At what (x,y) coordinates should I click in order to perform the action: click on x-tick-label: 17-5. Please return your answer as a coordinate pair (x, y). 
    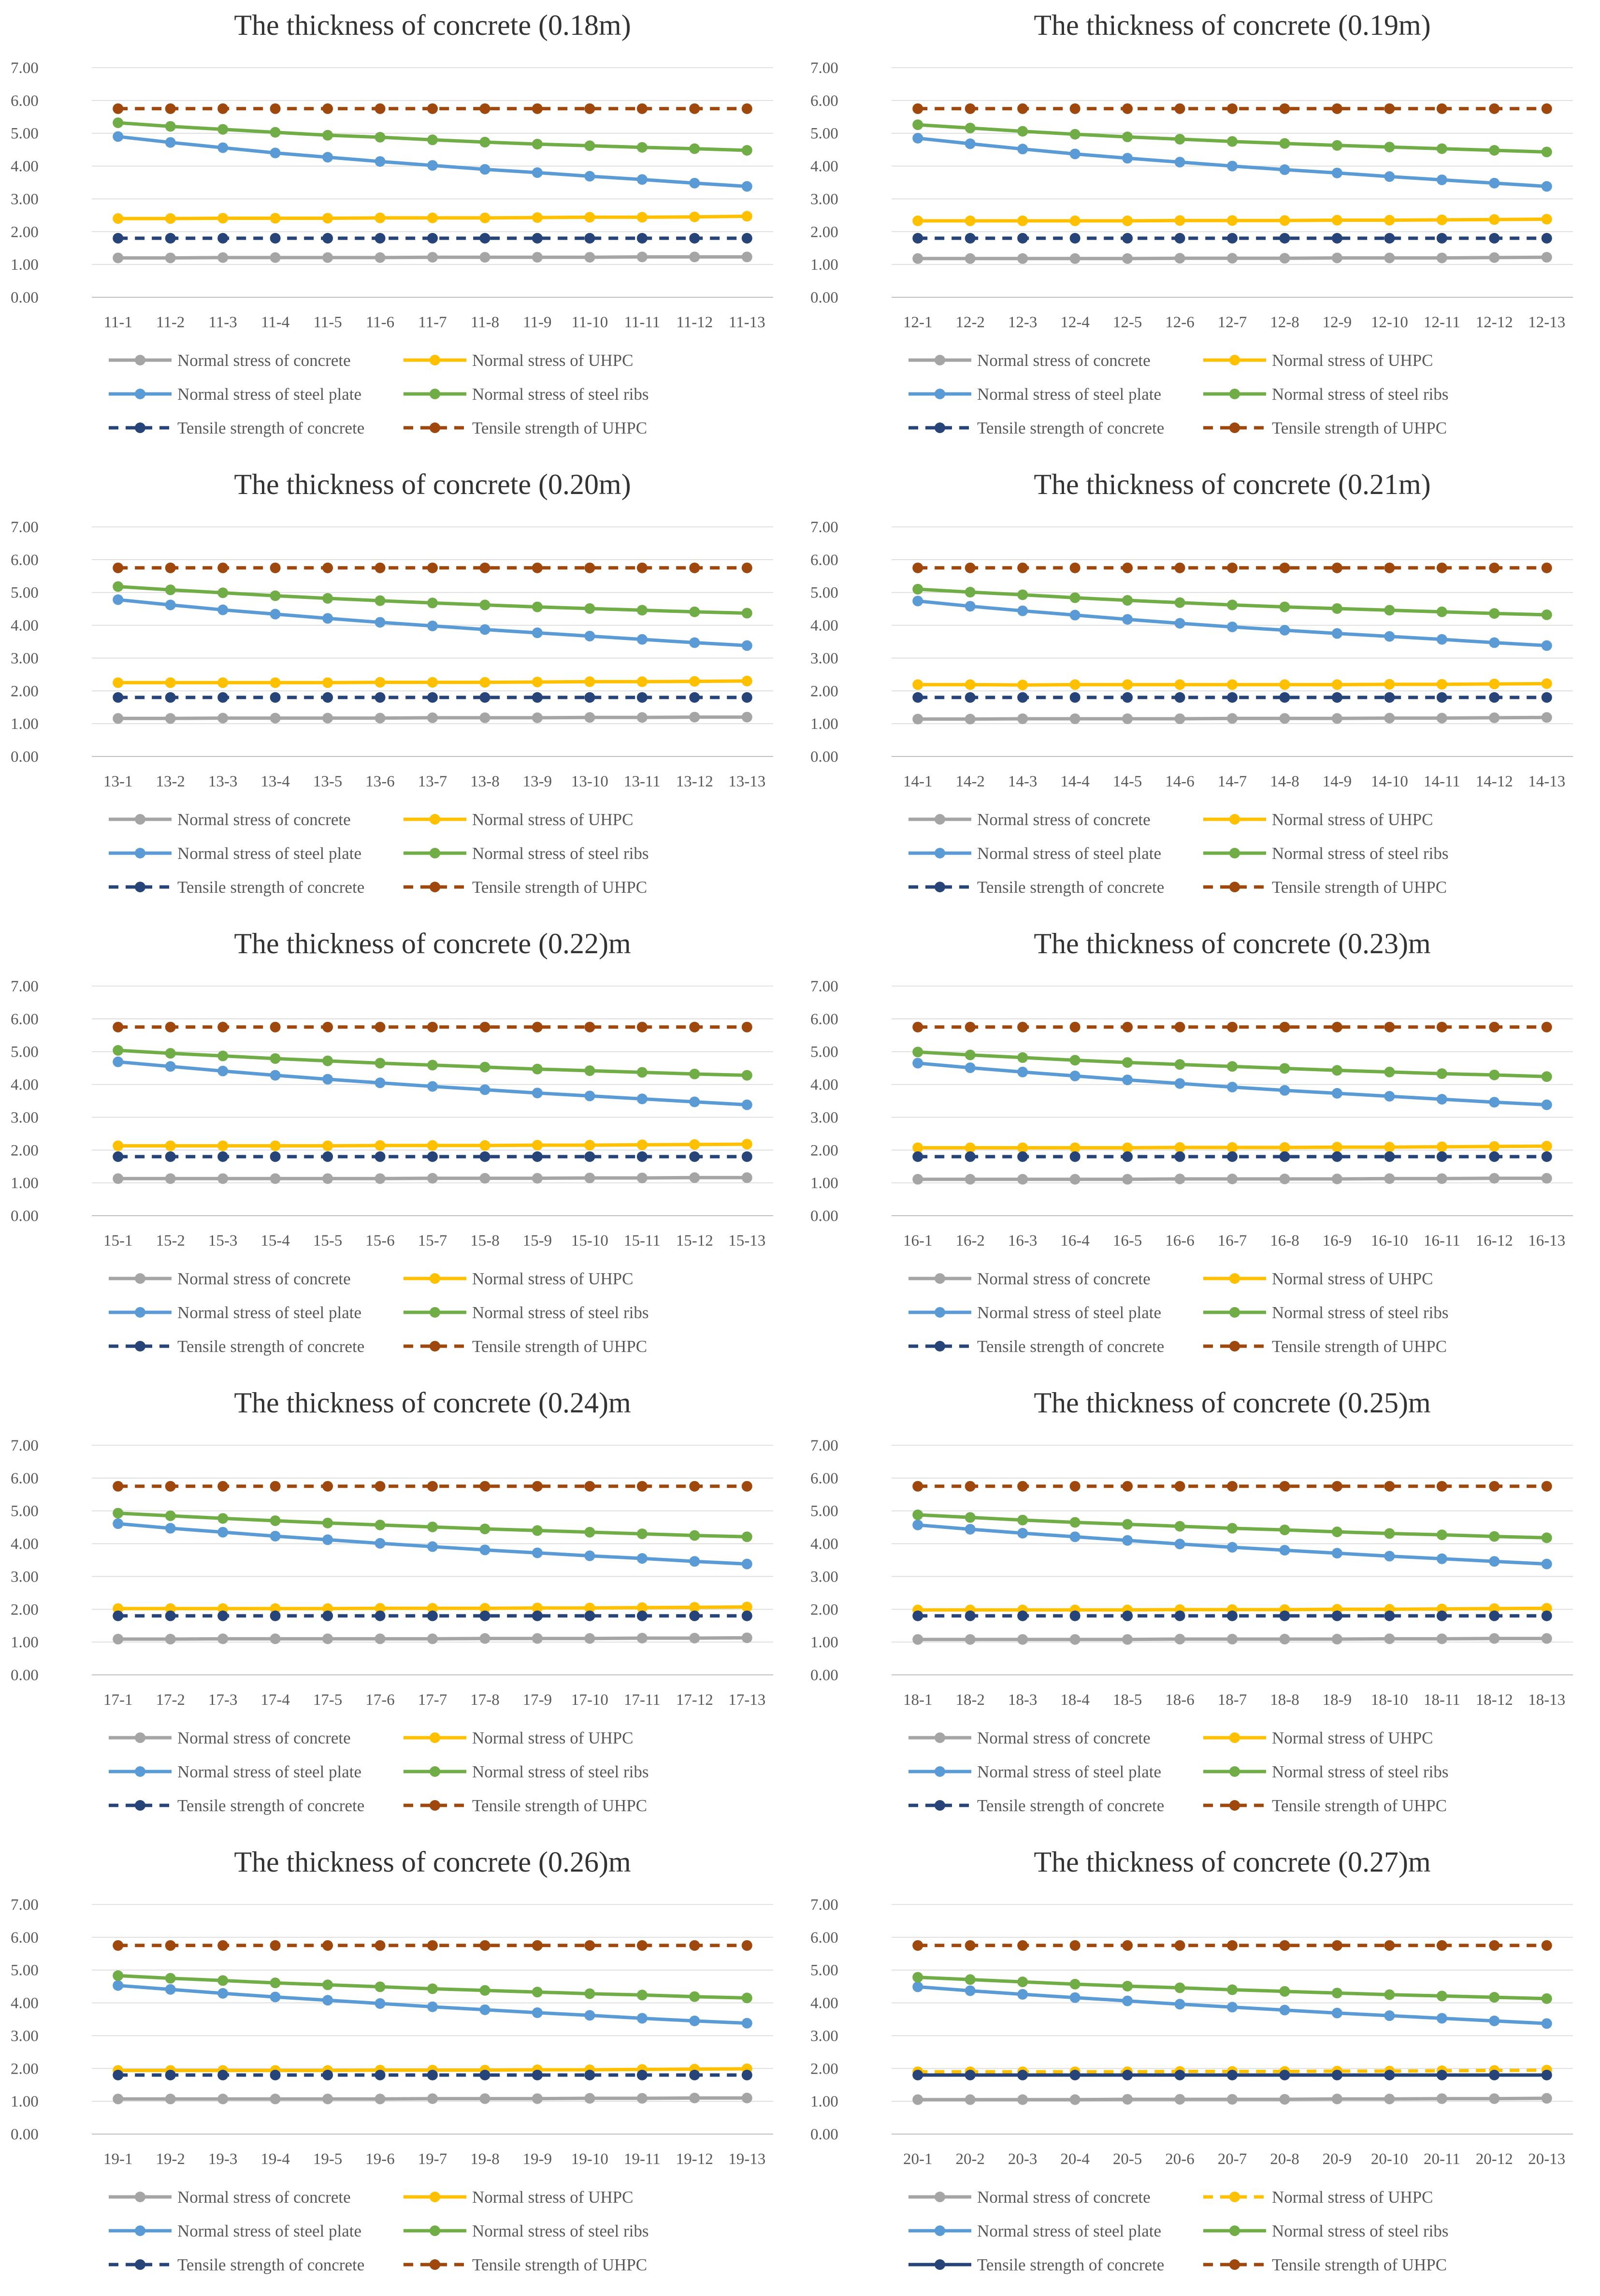
    Looking at the image, I should click on (328, 1700).